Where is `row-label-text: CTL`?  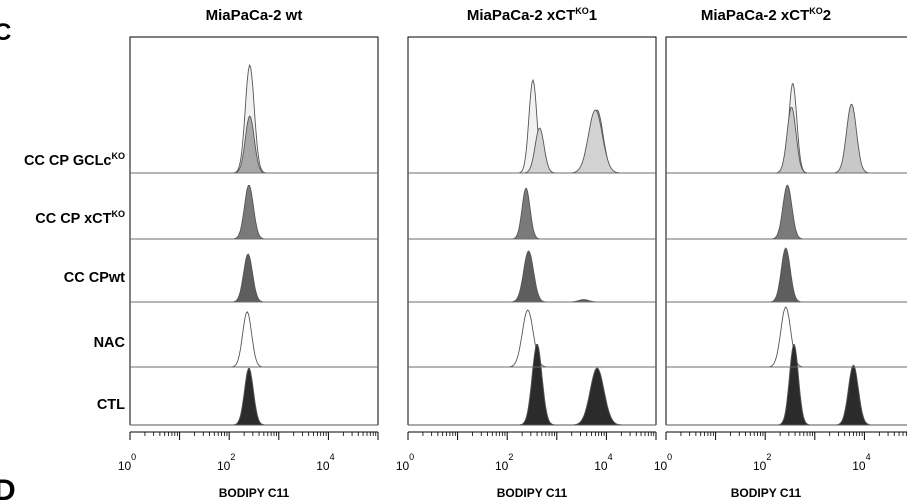 row-label-text: CTL is located at coordinates (111, 405).